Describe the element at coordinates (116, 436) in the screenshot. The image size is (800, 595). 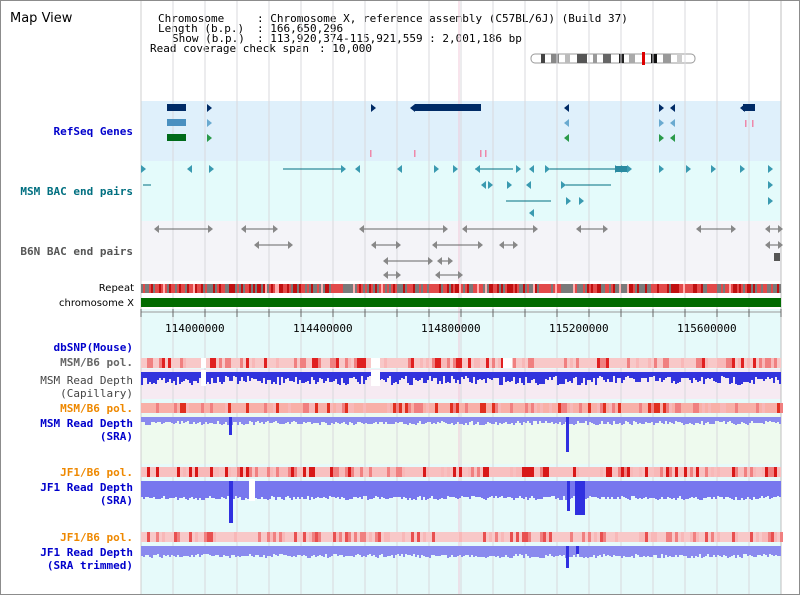
I see `track-label-msm-depth-sra-2: (SRA)` at that location.